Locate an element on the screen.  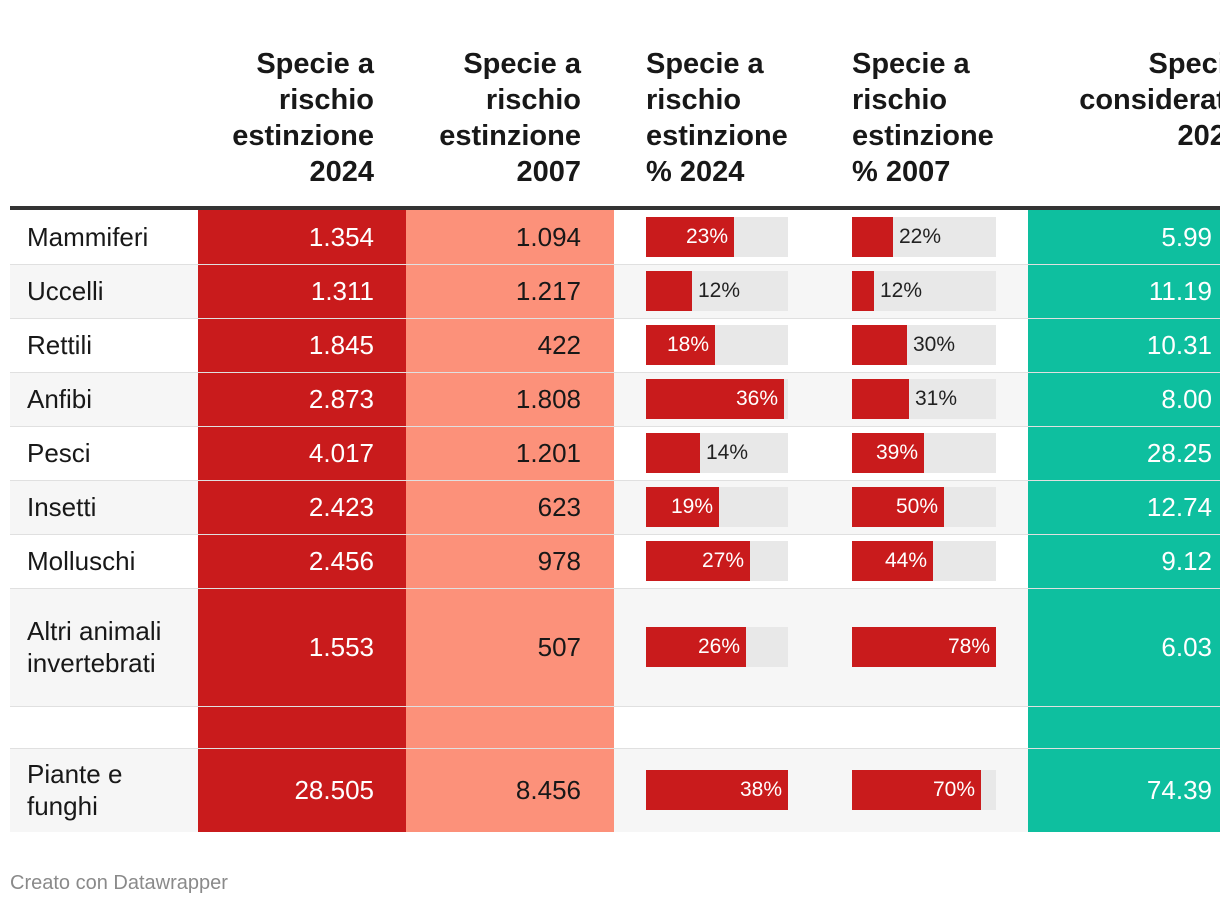
cell-r2024: 2.423 is located at coordinates (341, 507).